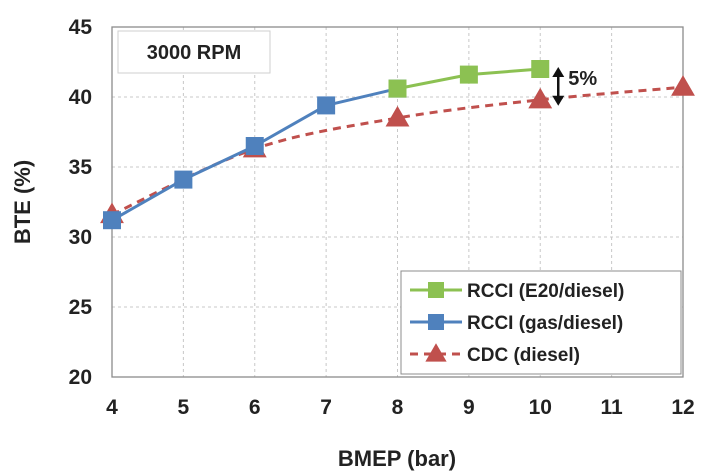 Image resolution: width=702 pixels, height=474 pixels. What do you see at coordinates (523, 355) in the screenshot?
I see `legend-label: CDC (diesel)` at bounding box center [523, 355].